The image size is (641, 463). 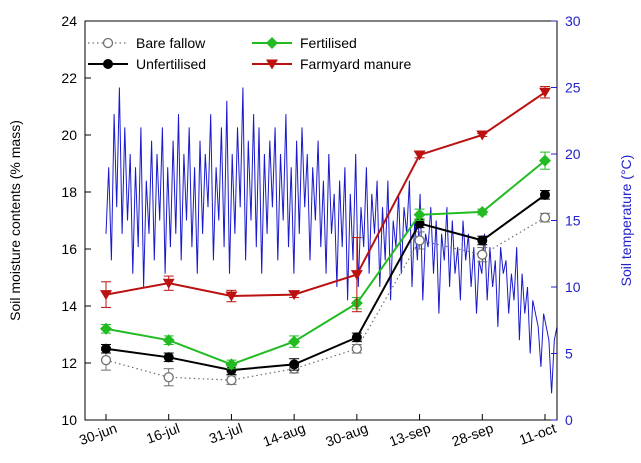 What do you see at coordinates (355, 64) in the screenshot?
I see `legend-label: Farmyard manure` at bounding box center [355, 64].